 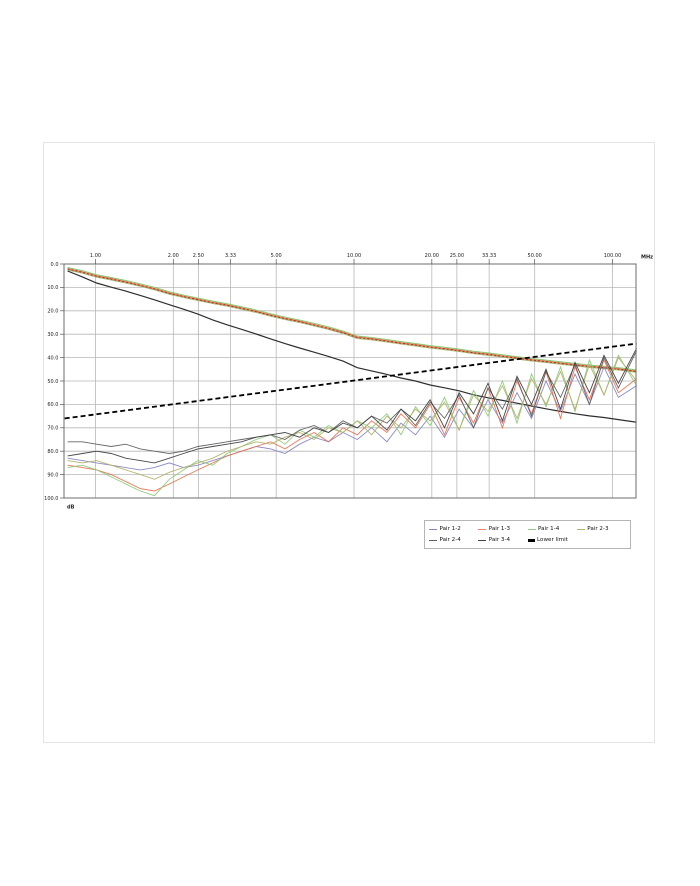 What do you see at coordinates (52, 312) in the screenshot?
I see `y-tick-label: 20.0` at bounding box center [52, 312].